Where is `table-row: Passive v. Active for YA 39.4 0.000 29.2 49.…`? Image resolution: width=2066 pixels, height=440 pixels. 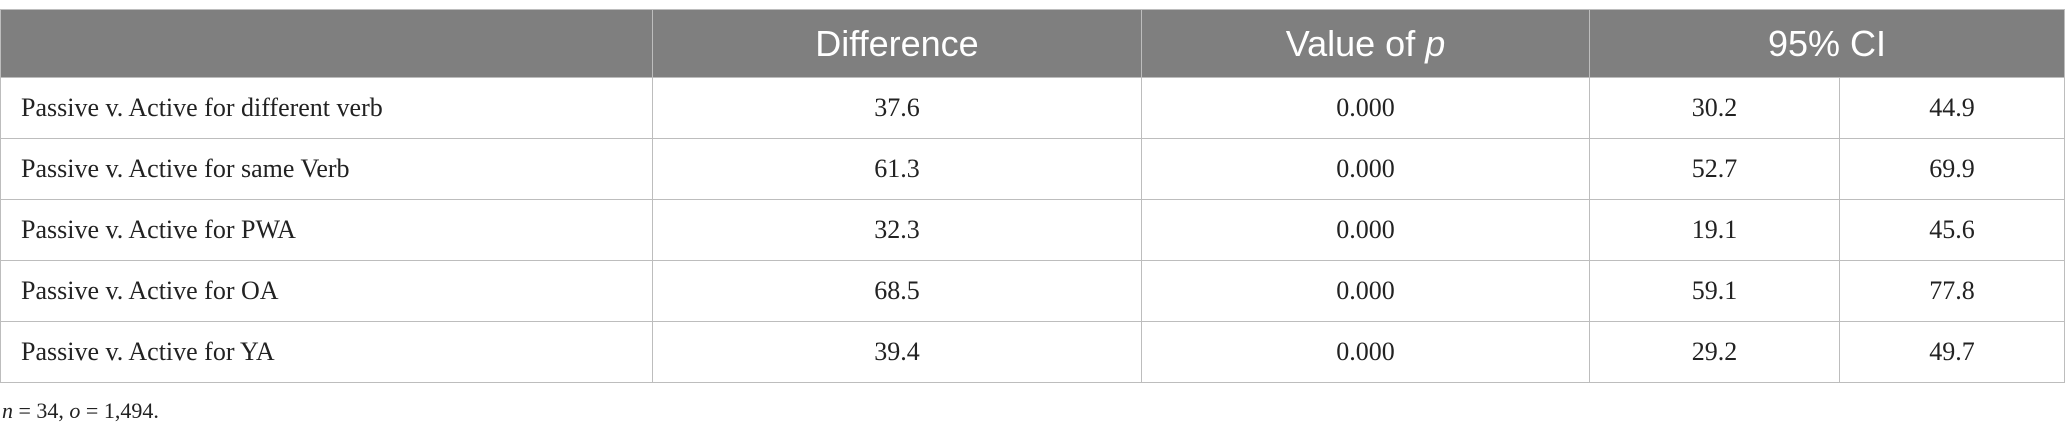 table-row: Passive v. Active for YA 39.4 0.000 29.2 49.… is located at coordinates (1032, 352).